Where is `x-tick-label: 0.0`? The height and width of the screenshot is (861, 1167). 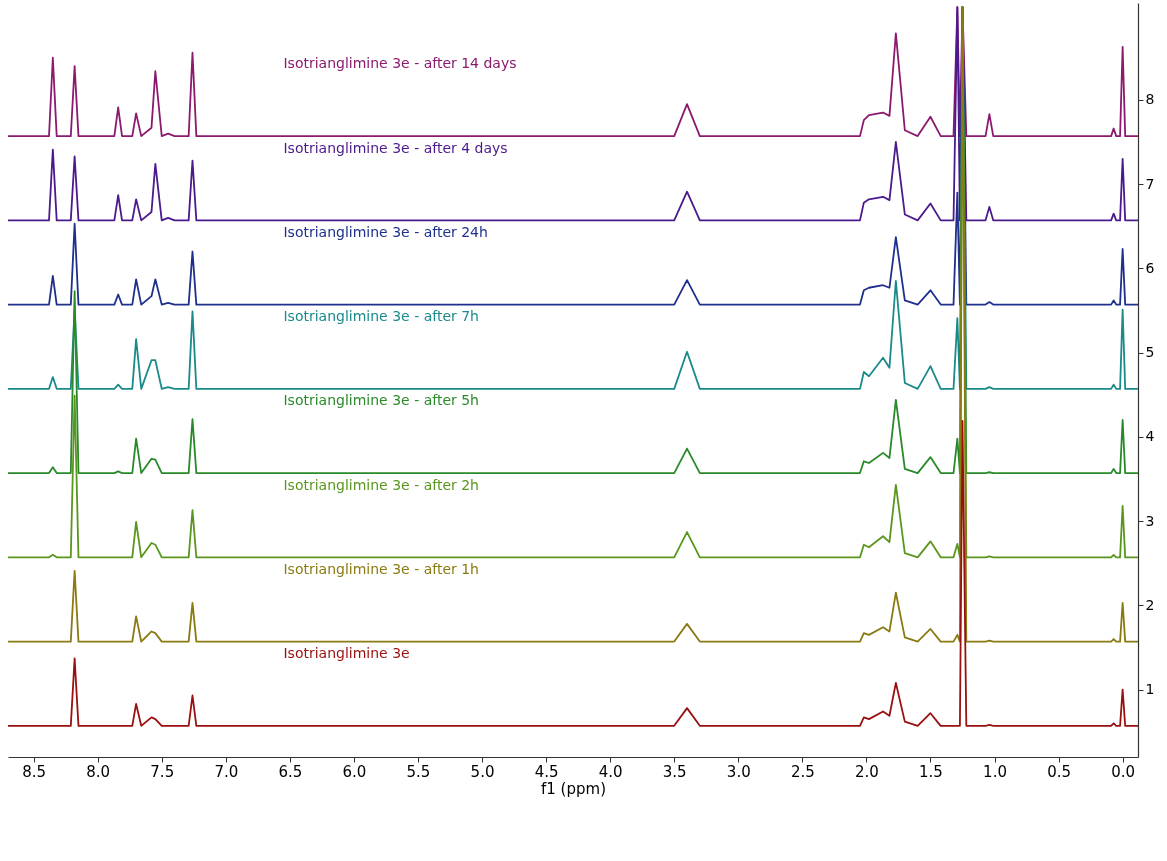
x-tick-label: 0.0 is located at coordinates (1123, 771).